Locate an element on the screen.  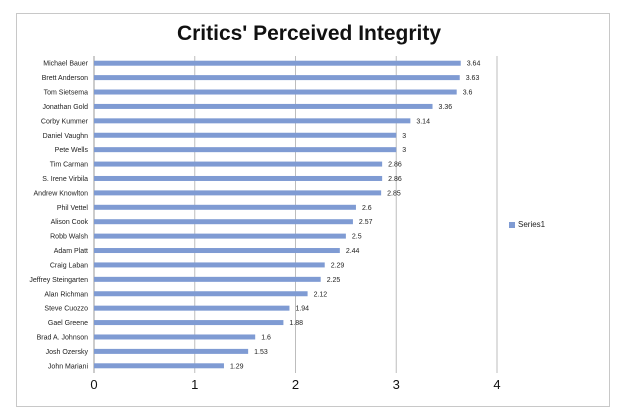
category-label: Steve Cuozzo is located at coordinates (66, 309).